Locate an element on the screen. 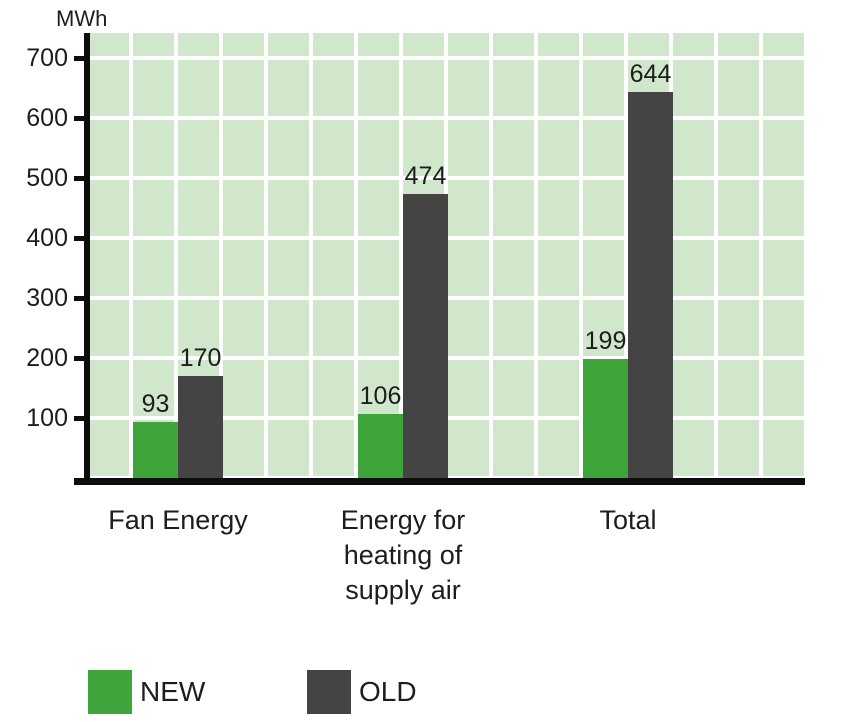 This screenshot has width=850, height=722. bar-value-label: 644 is located at coordinates (650, 74).